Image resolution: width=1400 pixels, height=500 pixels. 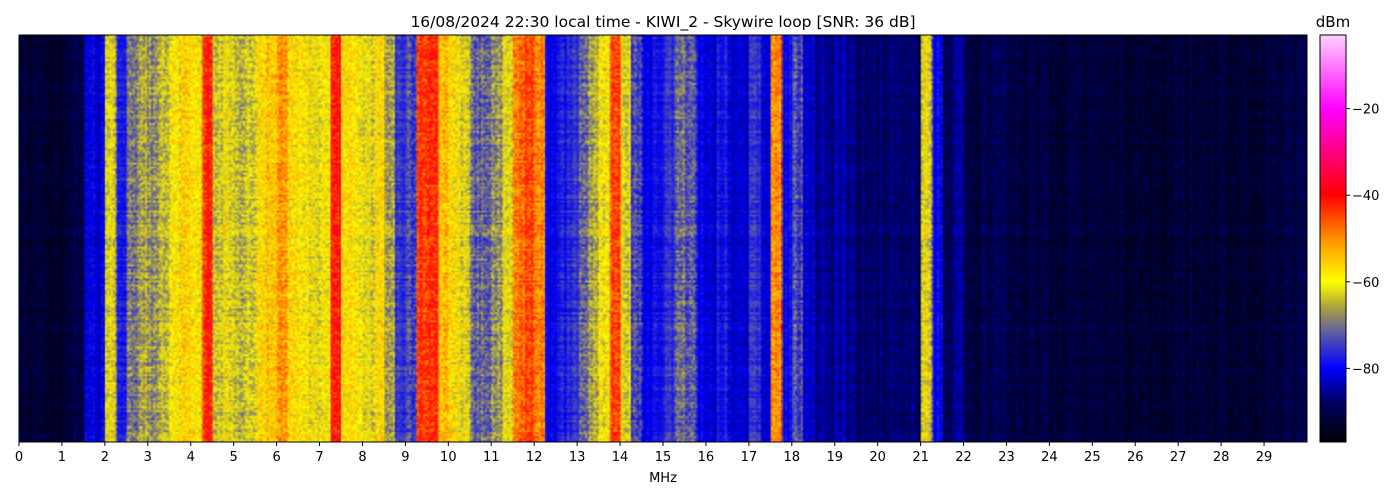 What do you see at coordinates (1365, 369) in the screenshot?
I see `colorbar-tick-label: −80` at bounding box center [1365, 369].